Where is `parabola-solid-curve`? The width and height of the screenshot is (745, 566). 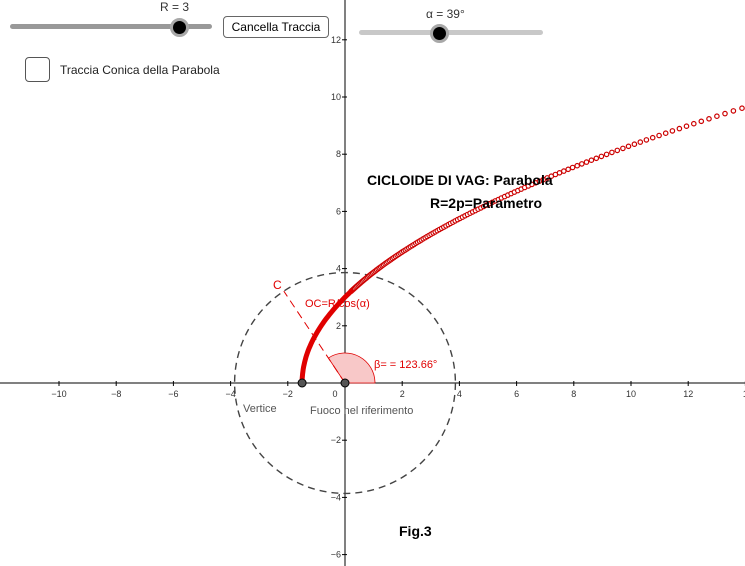
parabola-solid-curve is located at coordinates (326, 337).